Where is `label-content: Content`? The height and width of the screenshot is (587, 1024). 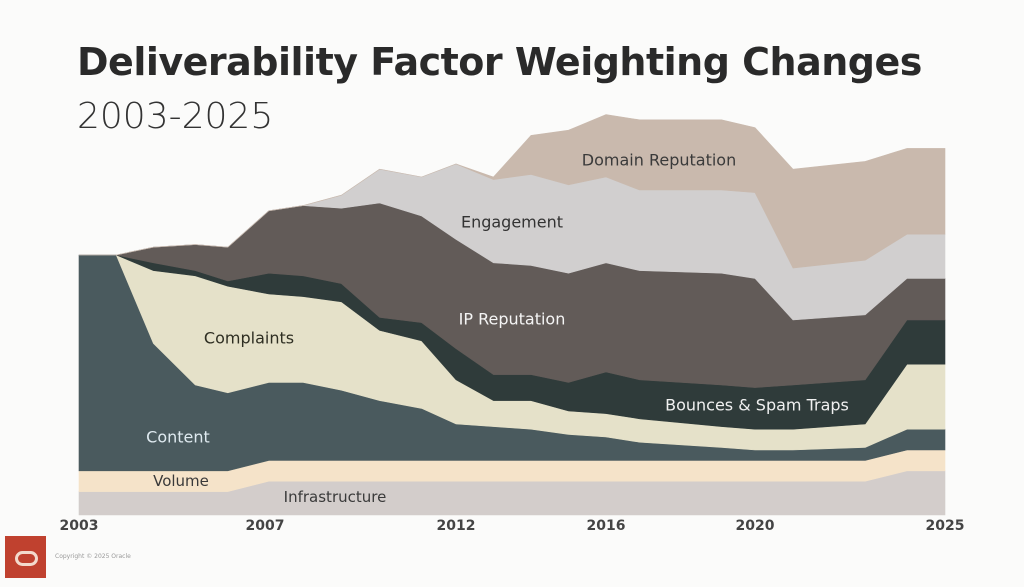
label-content: Content is located at coordinates (178, 437).